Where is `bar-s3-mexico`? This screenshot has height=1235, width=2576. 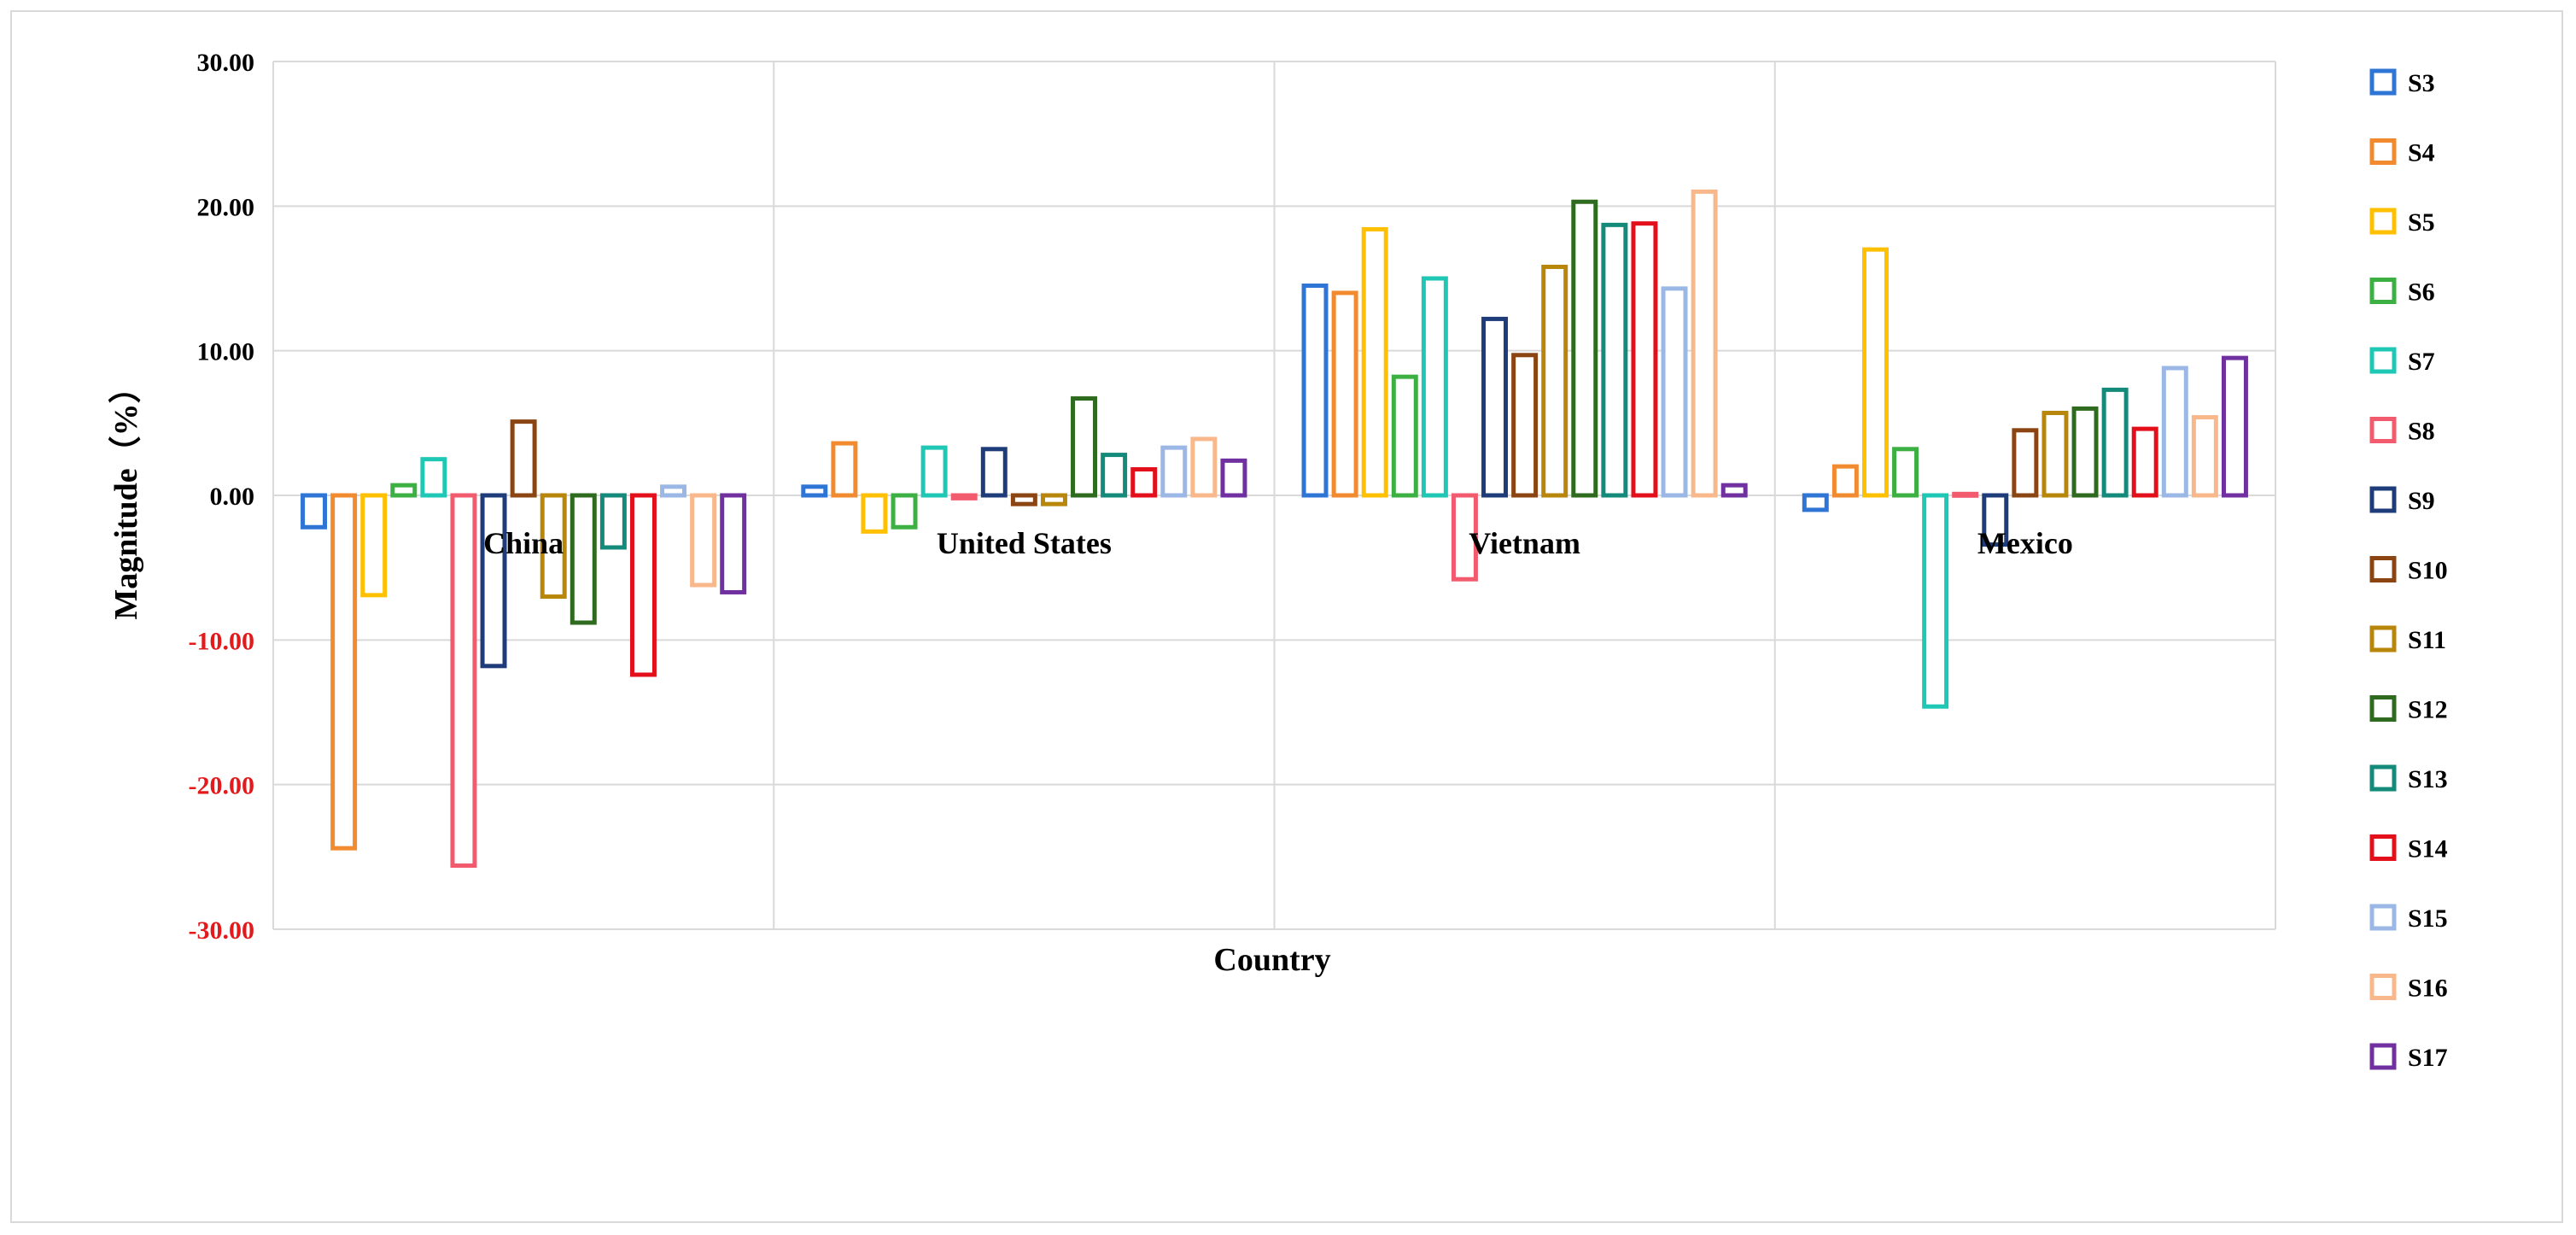
bar-s3-mexico is located at coordinates (1815, 502).